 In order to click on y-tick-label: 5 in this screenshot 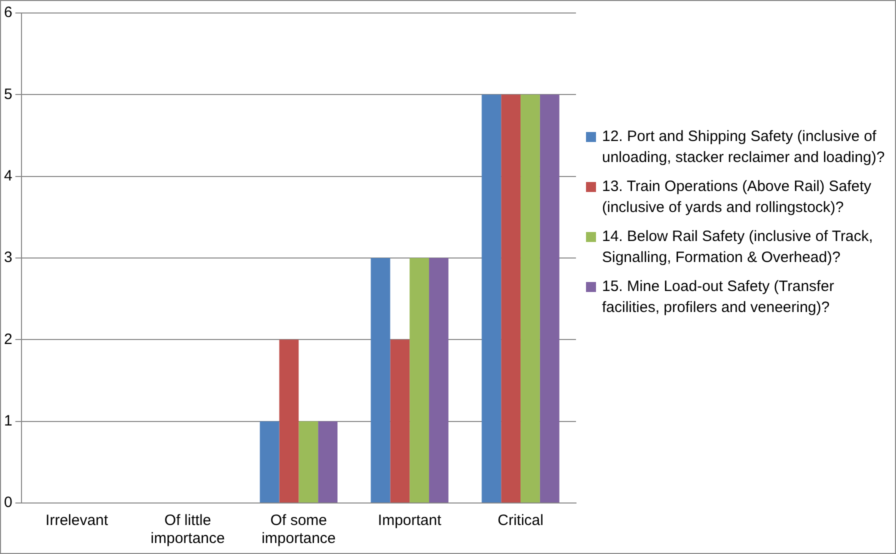, I will do `click(8, 94)`.